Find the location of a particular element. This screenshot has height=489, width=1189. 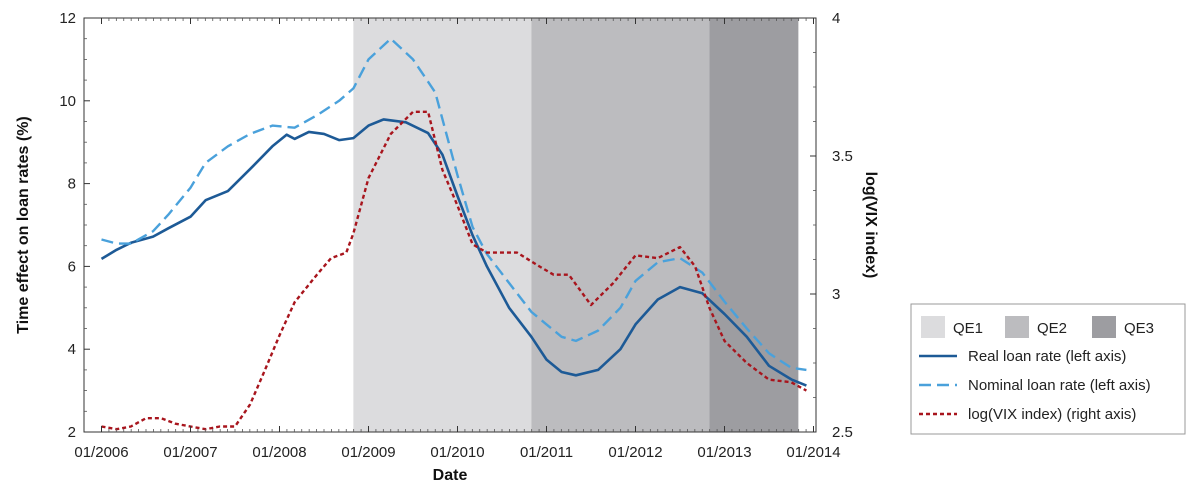

y-left-tick-label: 8 is located at coordinates (72, 184).